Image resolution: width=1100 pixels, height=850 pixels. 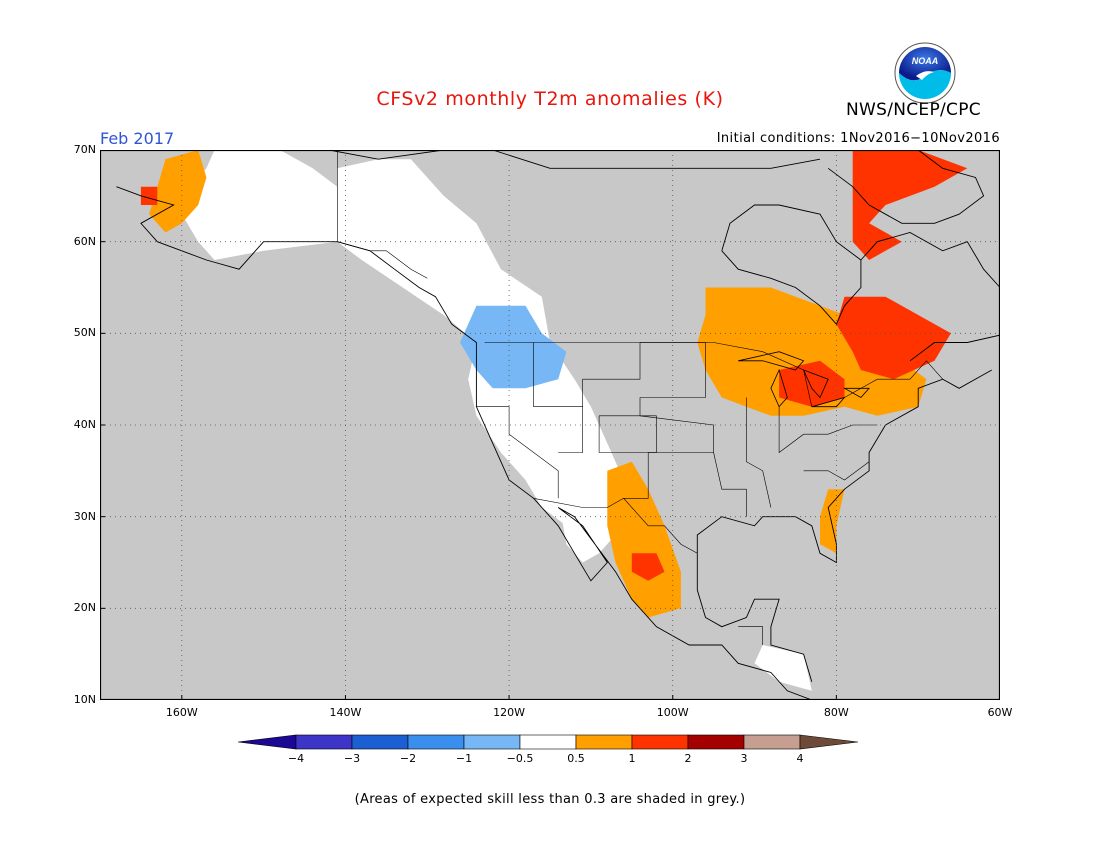 I want to click on lat-label-1: 60N, so click(x=84, y=241).